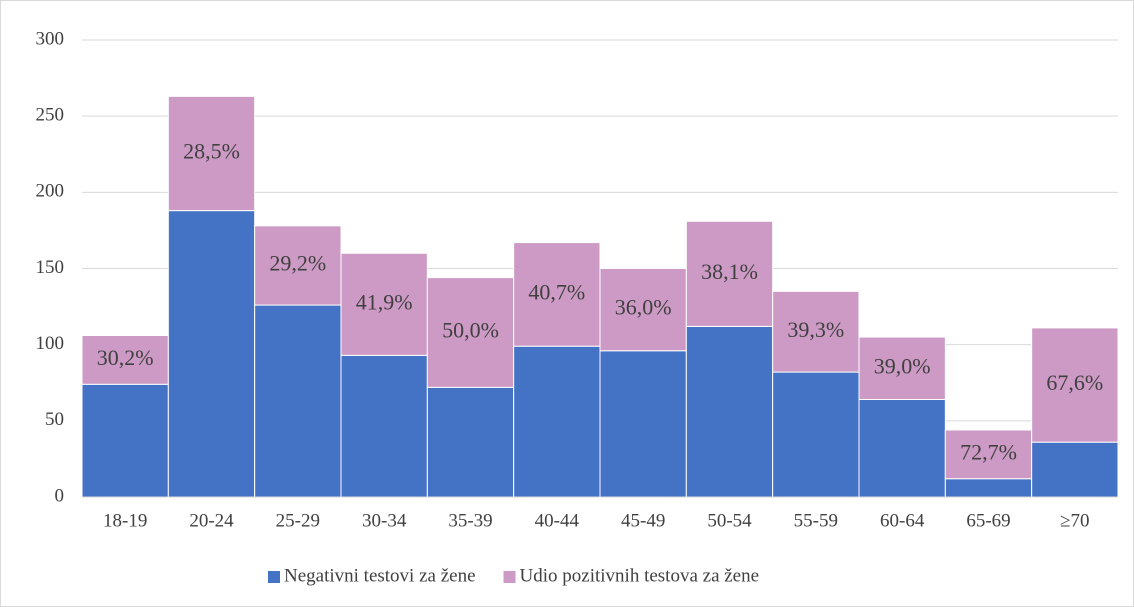 This screenshot has width=1134, height=607. I want to click on data-label: 30,2%, so click(125, 357).